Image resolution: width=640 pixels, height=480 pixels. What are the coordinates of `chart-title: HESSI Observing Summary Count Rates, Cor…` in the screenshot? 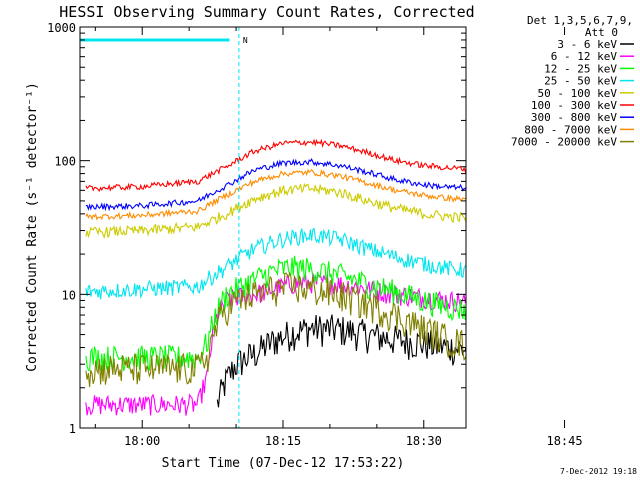 It's located at (266, 12).